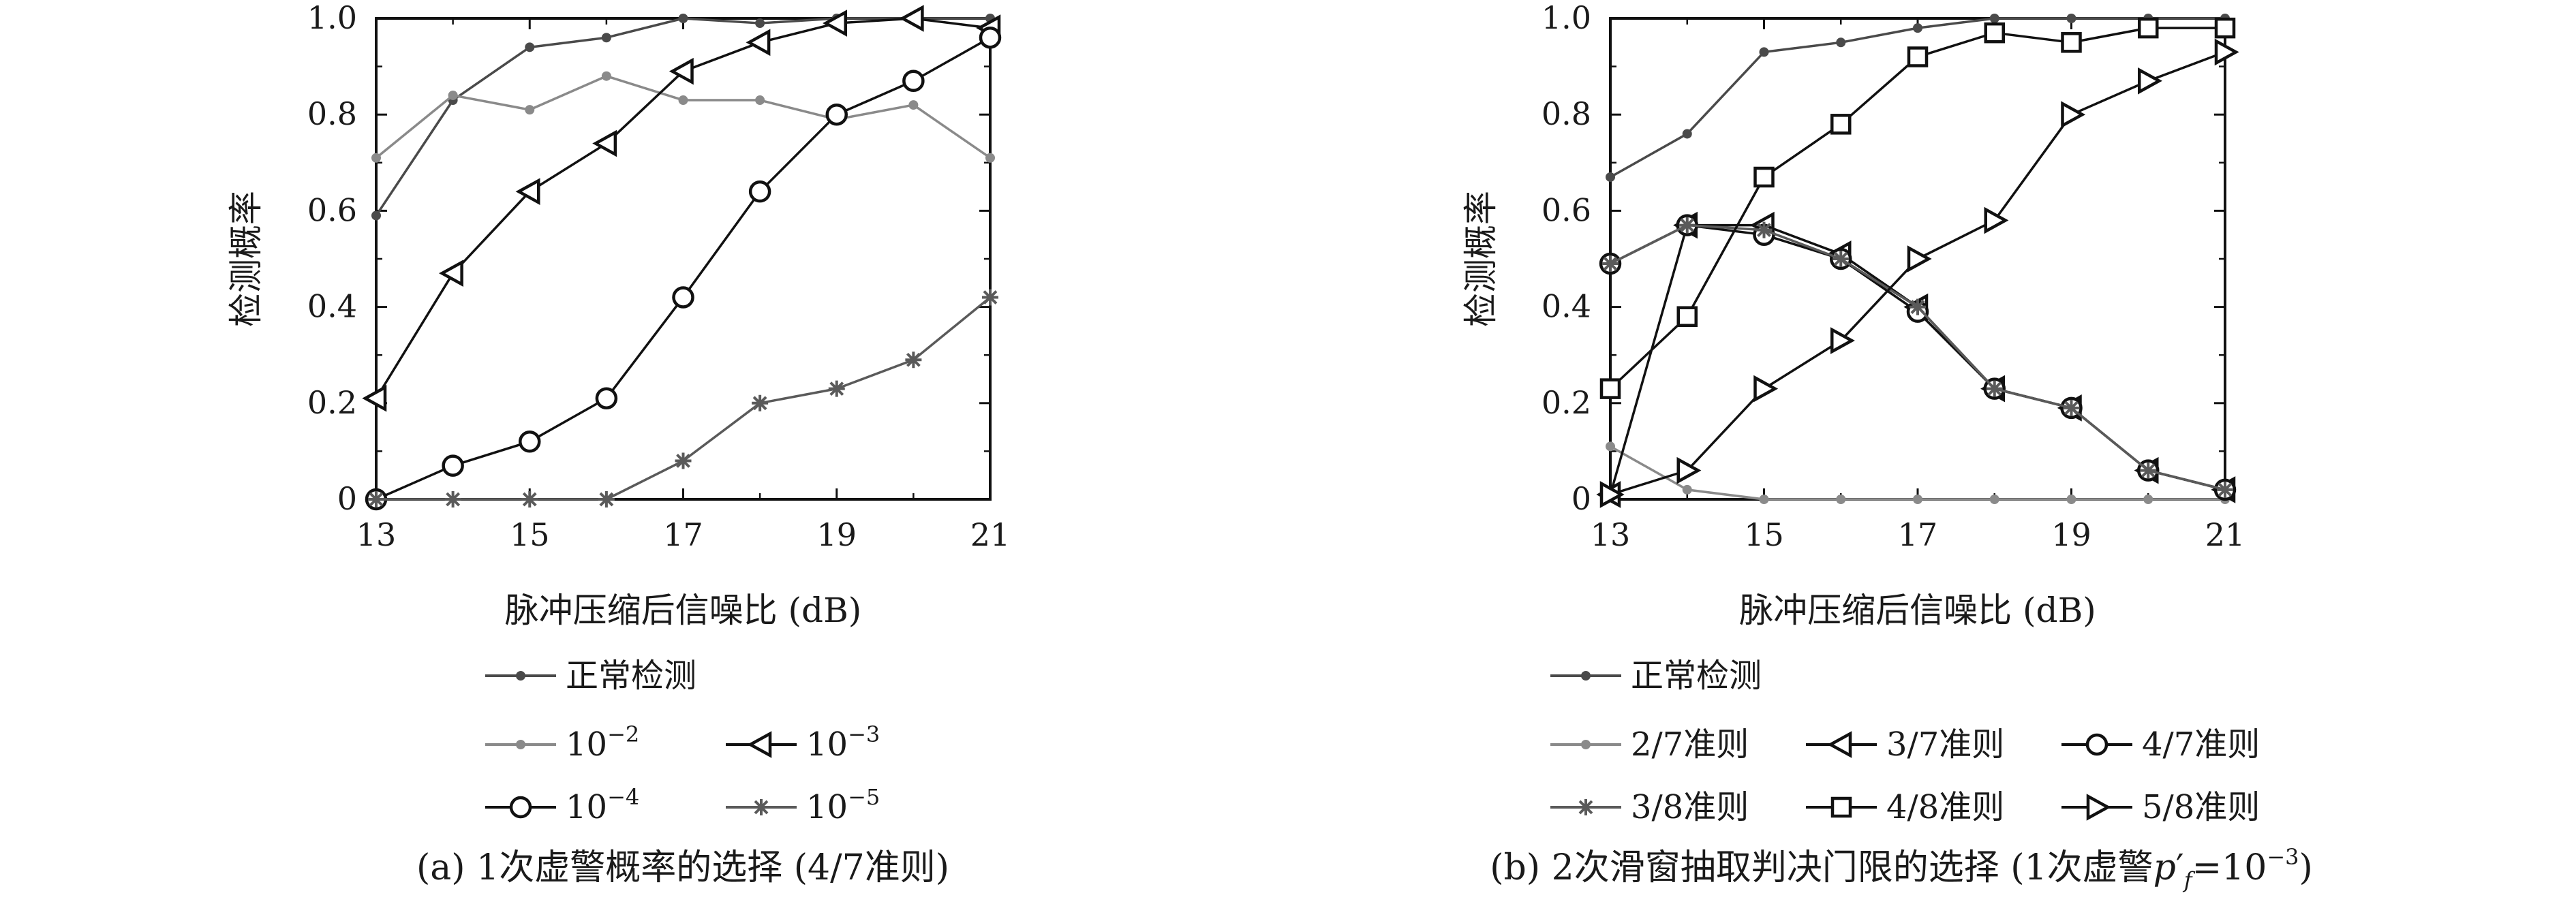 The height and width of the screenshot is (906, 2576). Describe the element at coordinates (2201, 807) in the screenshot. I see `legend-label: 5/8准则` at that location.